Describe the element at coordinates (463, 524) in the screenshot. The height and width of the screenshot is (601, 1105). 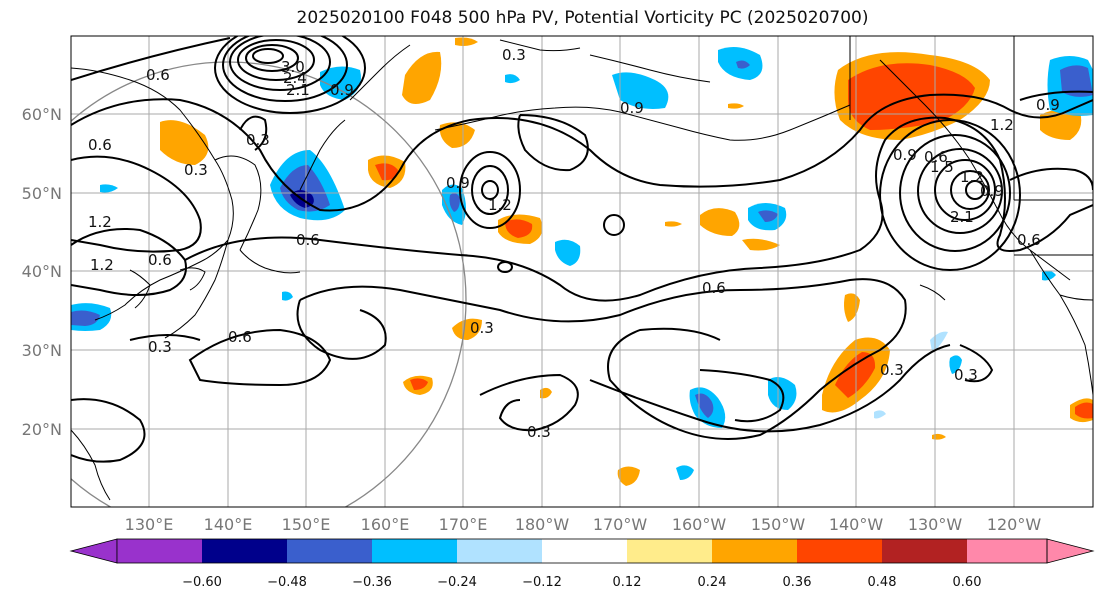
I see `lon-label: 170°E` at that location.